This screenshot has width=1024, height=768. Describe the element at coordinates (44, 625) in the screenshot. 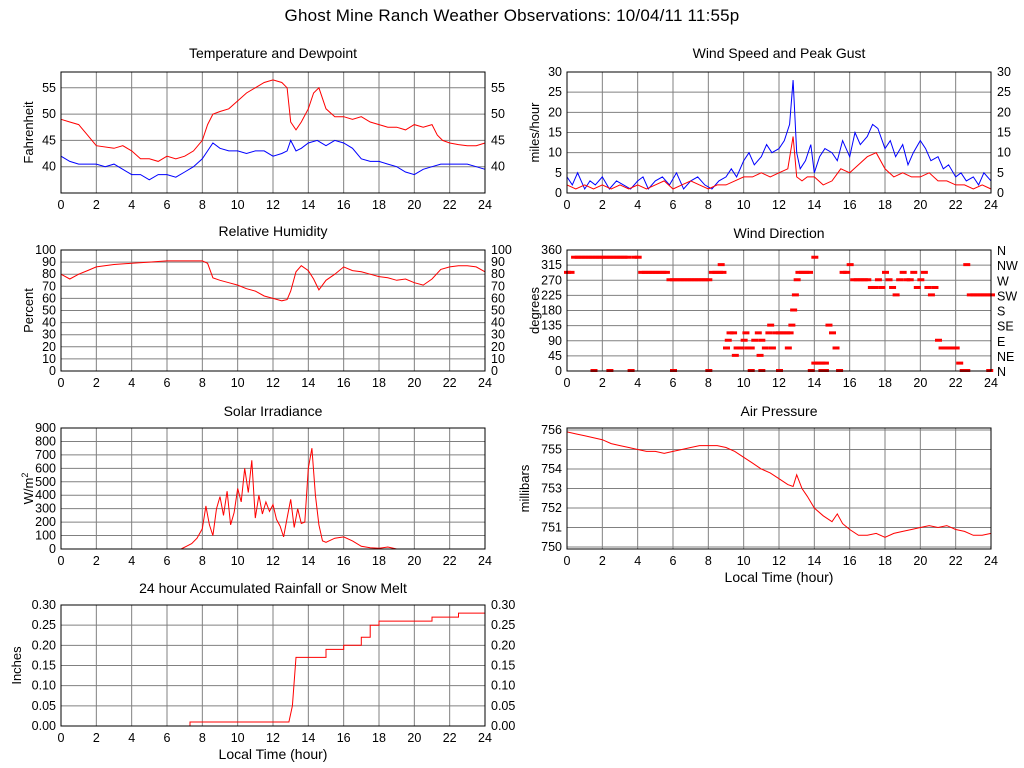

I see `y-tick-label: 0.25` at that location.